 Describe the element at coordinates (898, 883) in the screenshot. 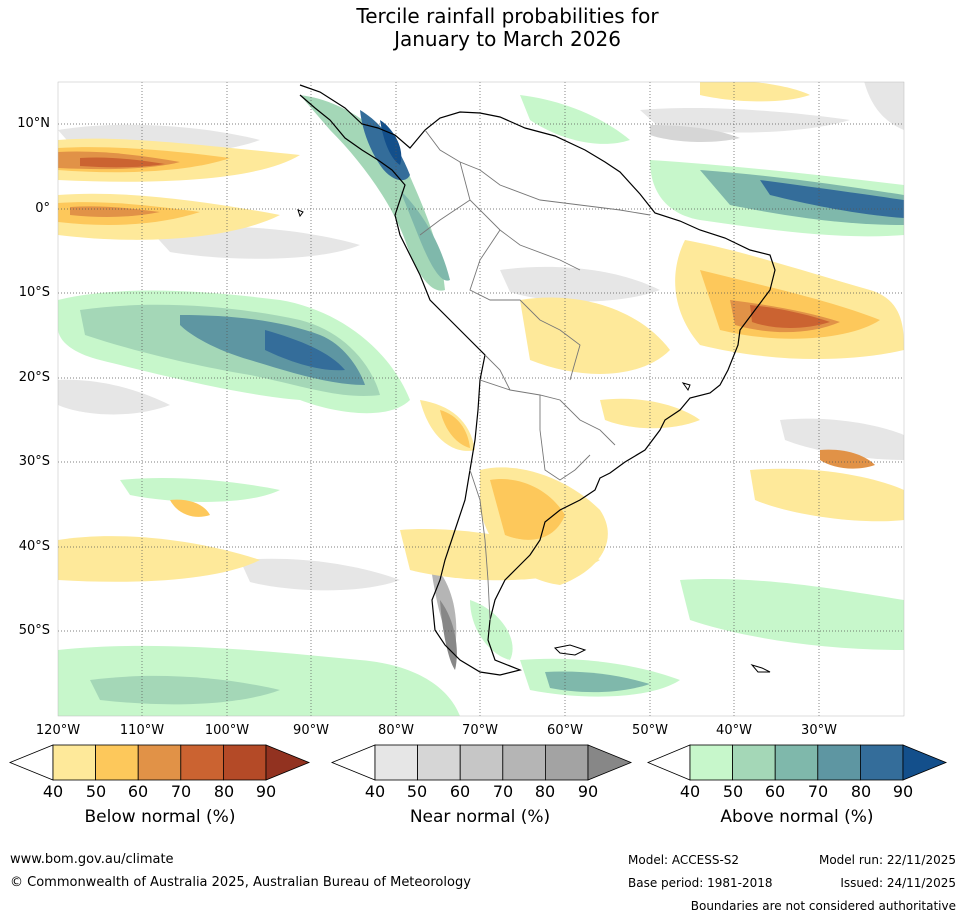

I see `footer-issued: Issued: 24/11/2025` at that location.